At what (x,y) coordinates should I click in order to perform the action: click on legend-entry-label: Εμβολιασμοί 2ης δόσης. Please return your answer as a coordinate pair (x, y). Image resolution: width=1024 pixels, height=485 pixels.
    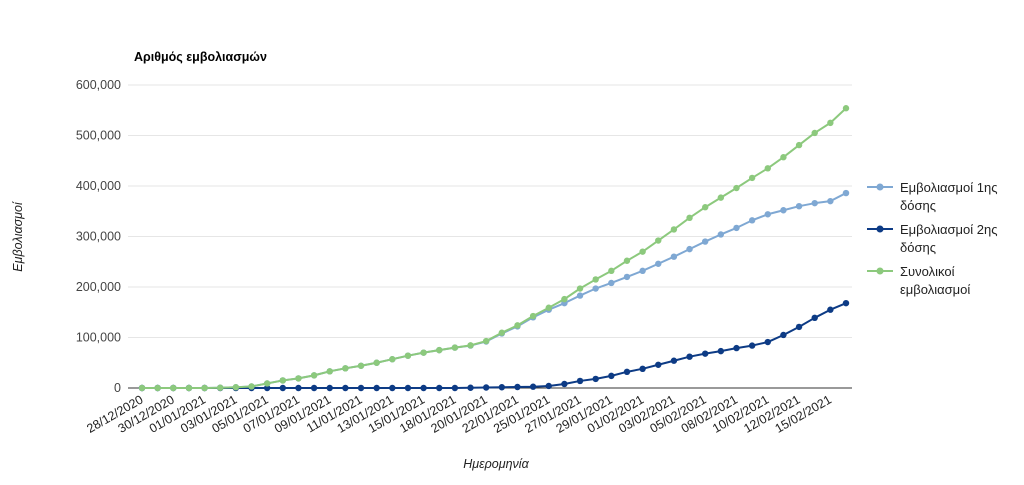
    Looking at the image, I should click on (949, 238).